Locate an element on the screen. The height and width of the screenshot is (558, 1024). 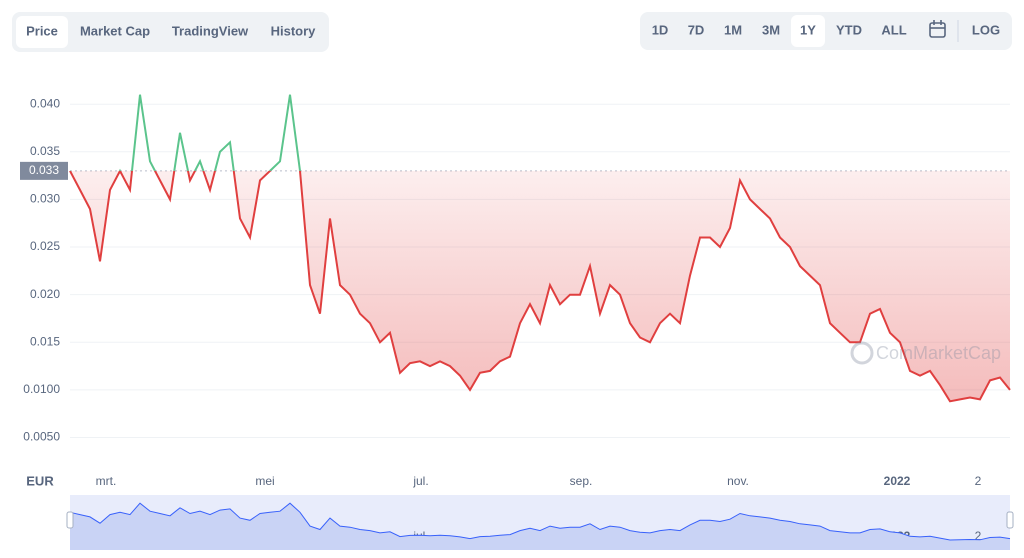
y-tick-label: 0.0100 is located at coordinates (41, 389).